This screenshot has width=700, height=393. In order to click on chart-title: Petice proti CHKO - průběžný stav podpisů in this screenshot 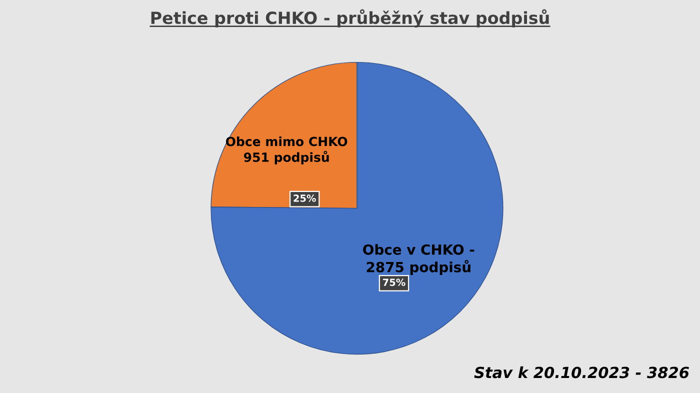, I will do `click(350, 18)`.